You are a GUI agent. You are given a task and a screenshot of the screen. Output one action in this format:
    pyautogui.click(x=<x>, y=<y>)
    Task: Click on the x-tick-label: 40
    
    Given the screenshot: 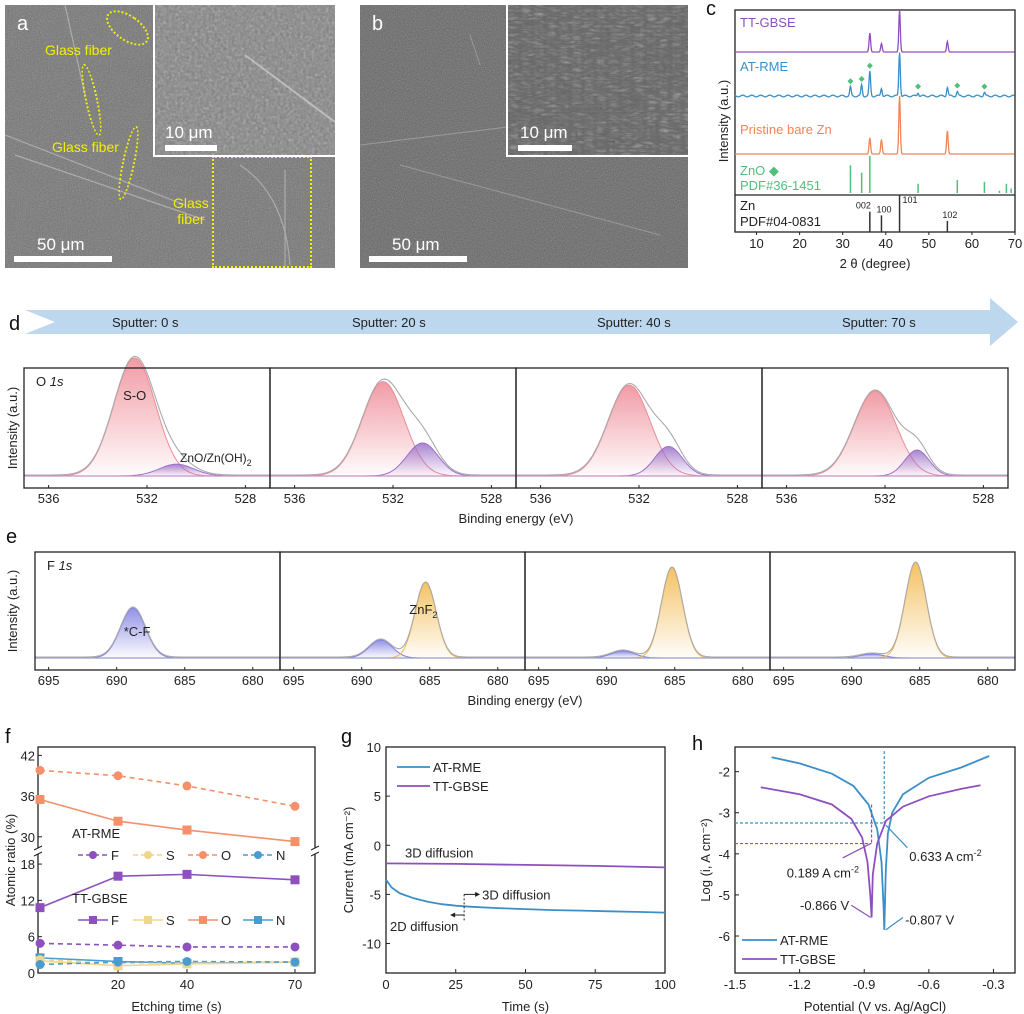 What is the action you would take?
    pyautogui.click(x=886, y=243)
    